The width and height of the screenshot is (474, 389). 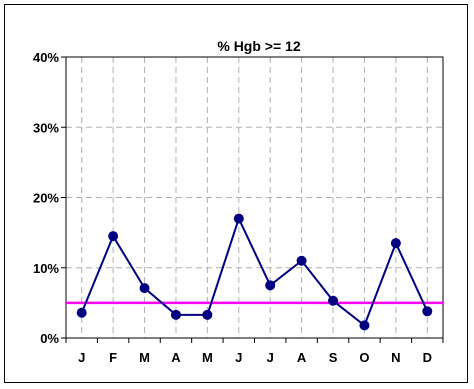 What do you see at coordinates (46, 127) in the screenshot?
I see `y-tick-label: 30%` at bounding box center [46, 127].